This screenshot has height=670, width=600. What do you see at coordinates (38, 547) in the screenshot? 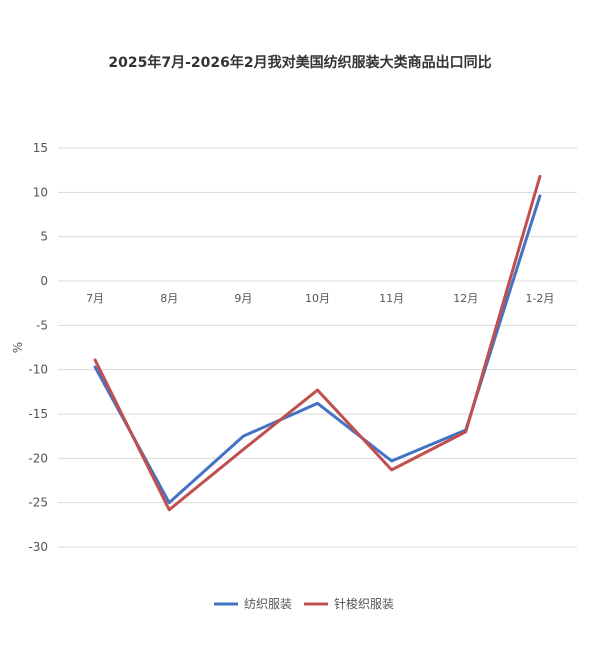
I see `y-tick-label: -30` at bounding box center [38, 547].